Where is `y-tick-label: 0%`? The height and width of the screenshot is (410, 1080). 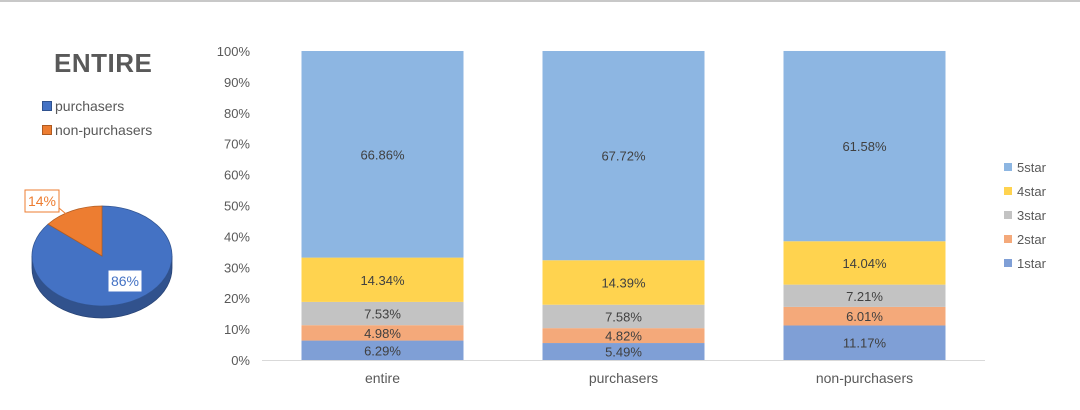
y-tick-label: 0% is located at coordinates (240, 360).